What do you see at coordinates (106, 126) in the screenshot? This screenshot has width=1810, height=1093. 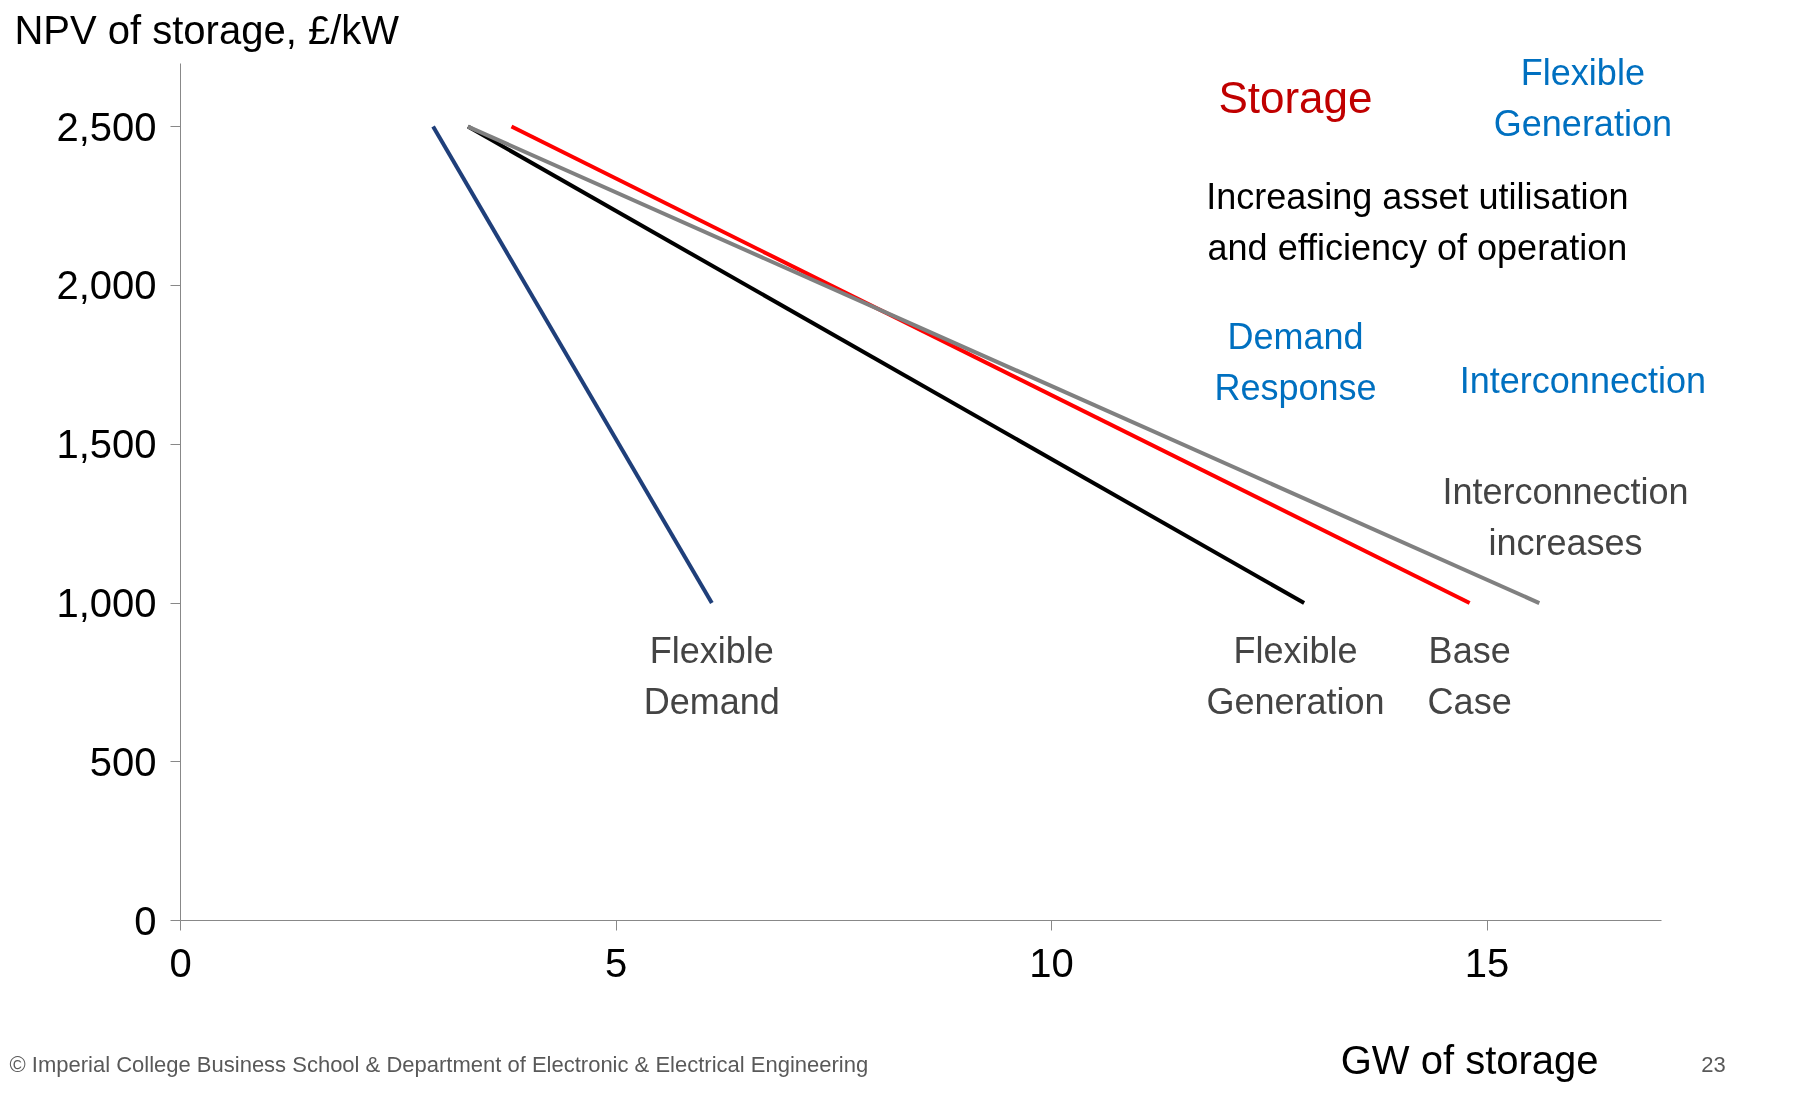 I see `y-tick-label: 2,500` at bounding box center [106, 126].